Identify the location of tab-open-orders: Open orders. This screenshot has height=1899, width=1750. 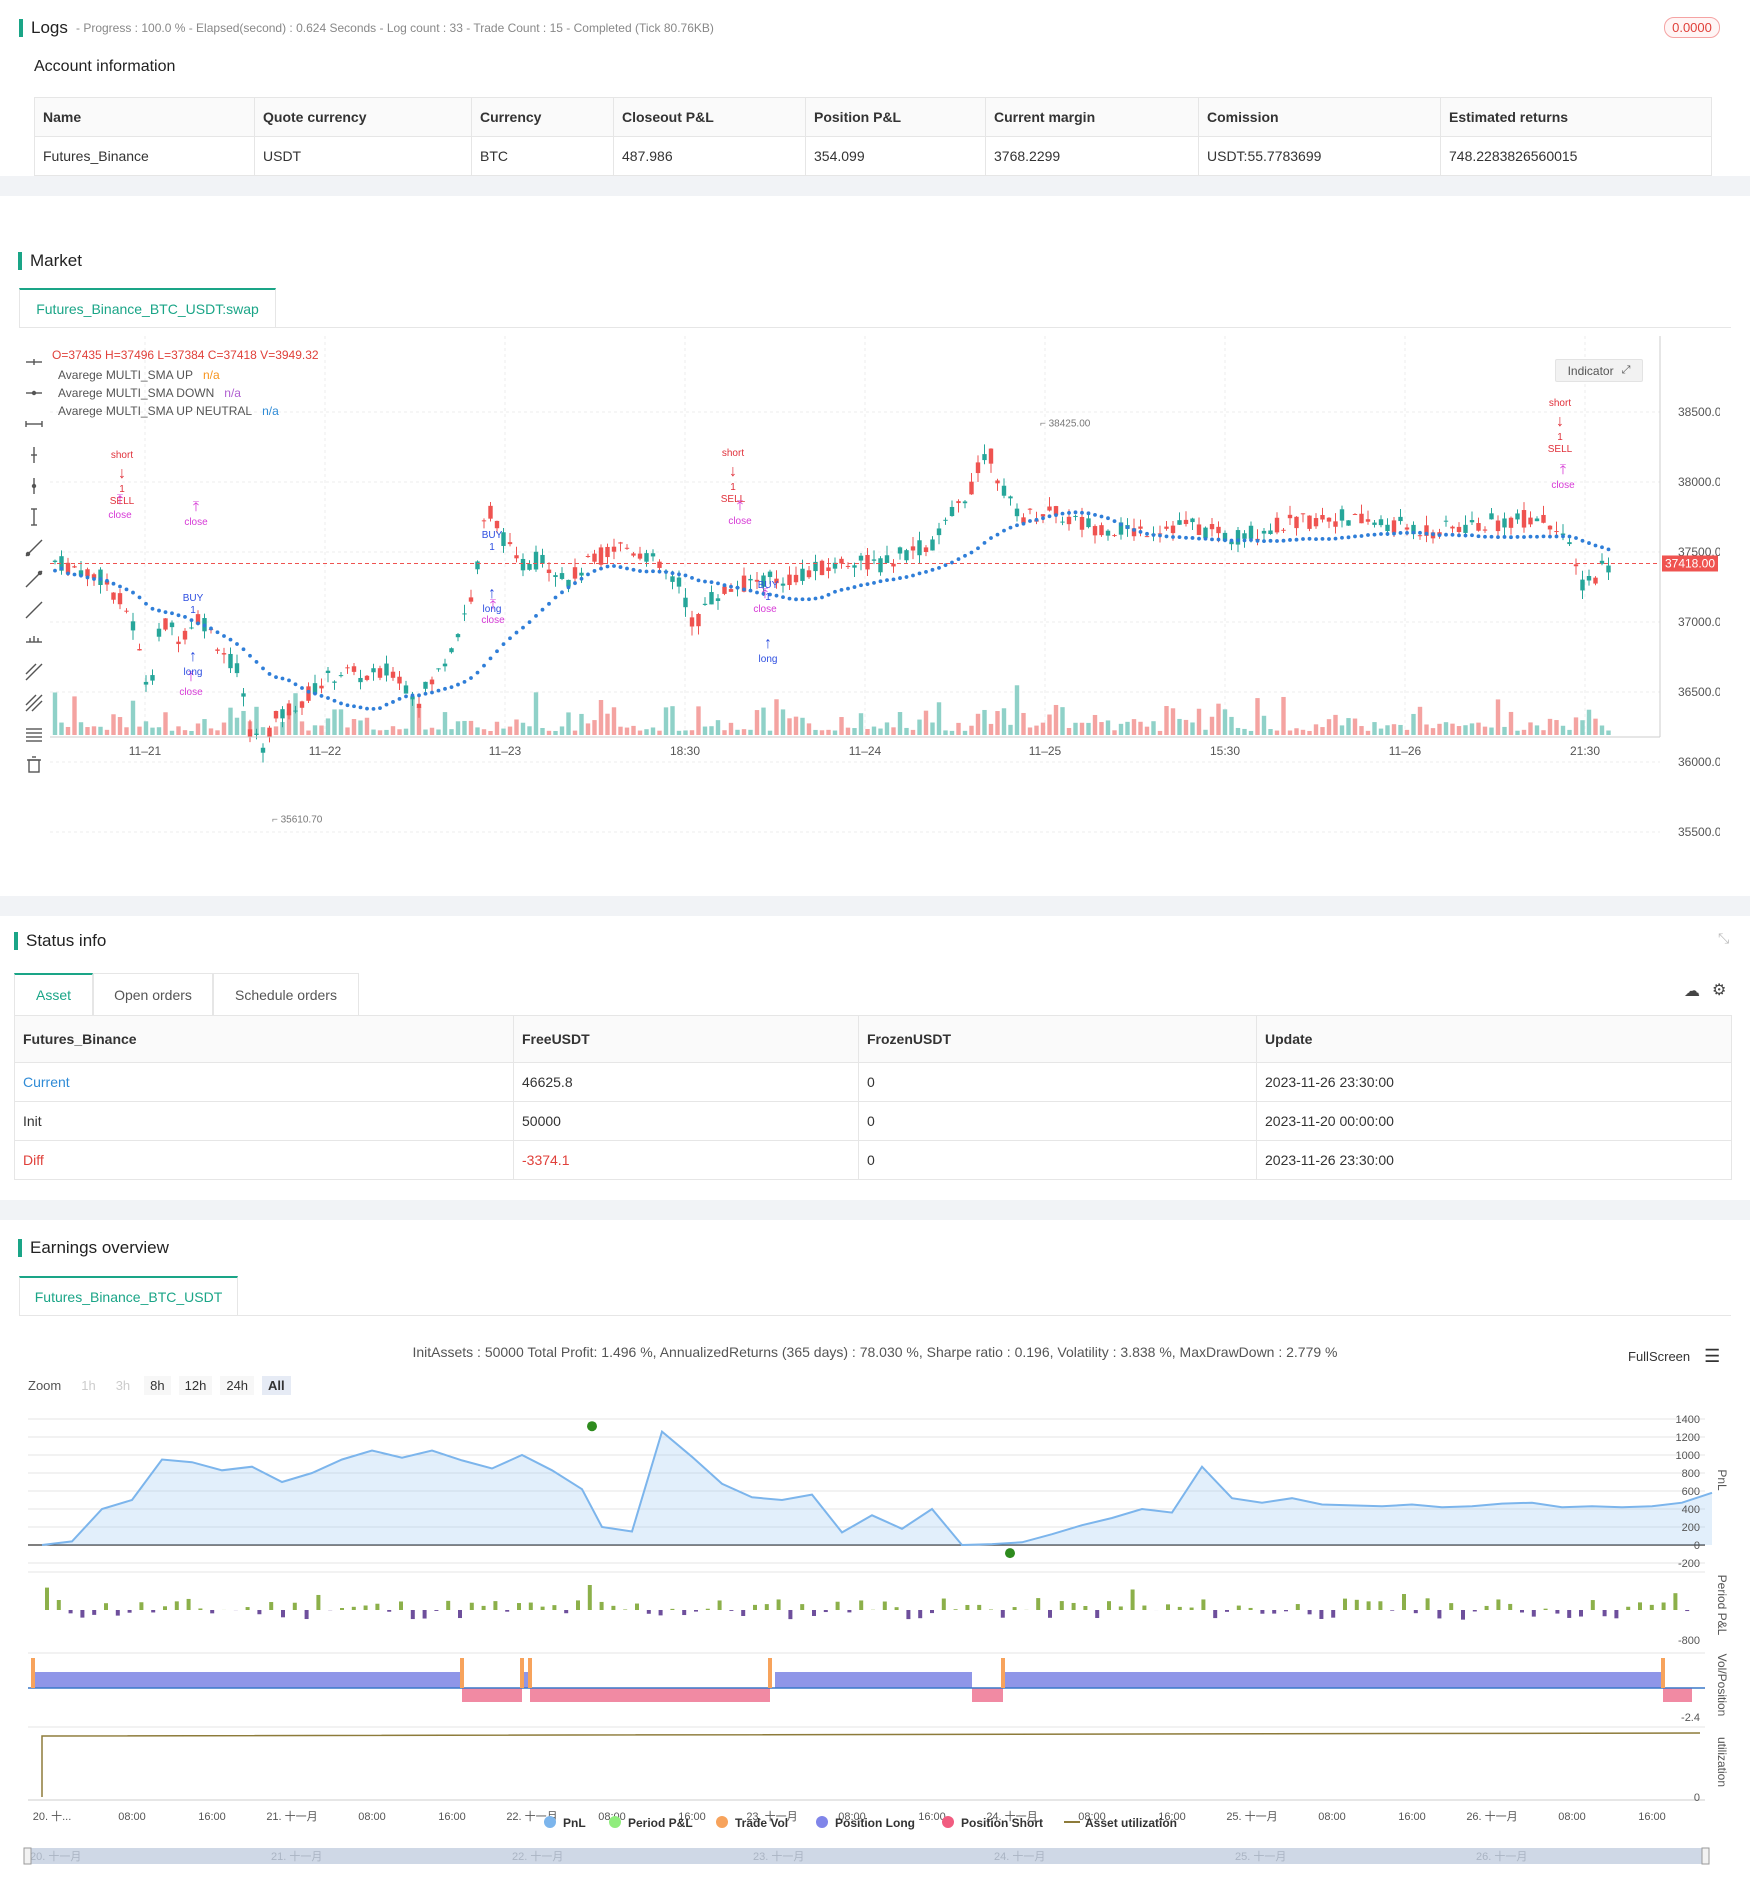
(153, 994).